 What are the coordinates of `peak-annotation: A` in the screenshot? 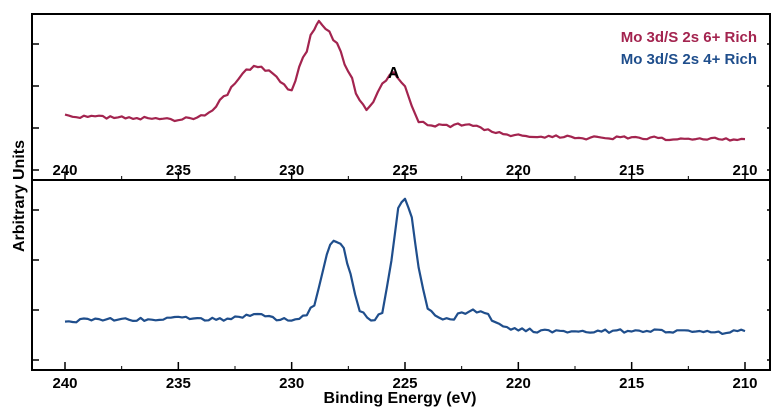 It's located at (394, 73).